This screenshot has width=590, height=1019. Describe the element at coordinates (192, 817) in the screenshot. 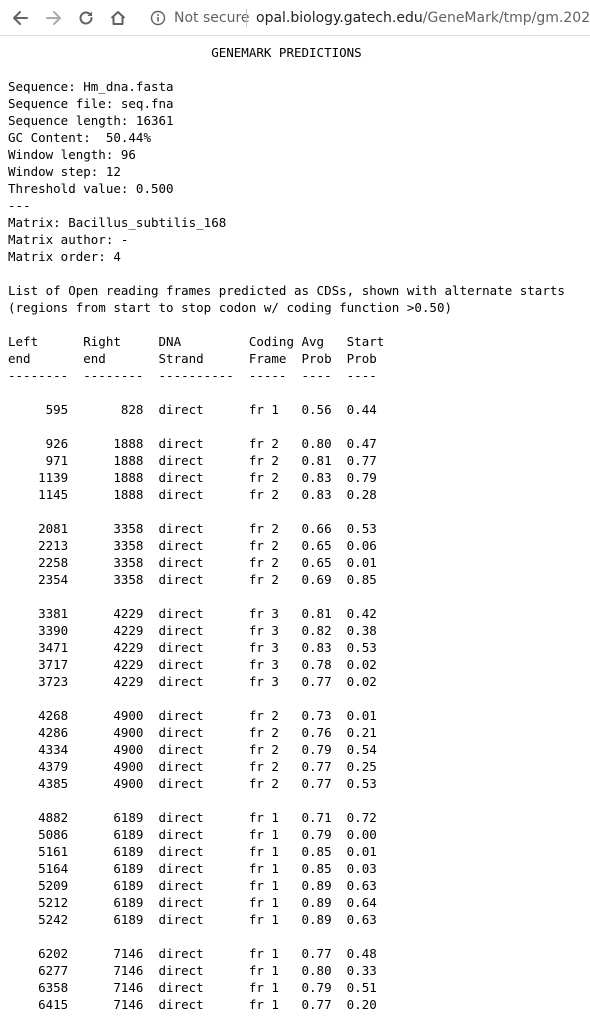

I see `report-line: 4882 6189 direct fr 1 0.71 0.72` at that location.